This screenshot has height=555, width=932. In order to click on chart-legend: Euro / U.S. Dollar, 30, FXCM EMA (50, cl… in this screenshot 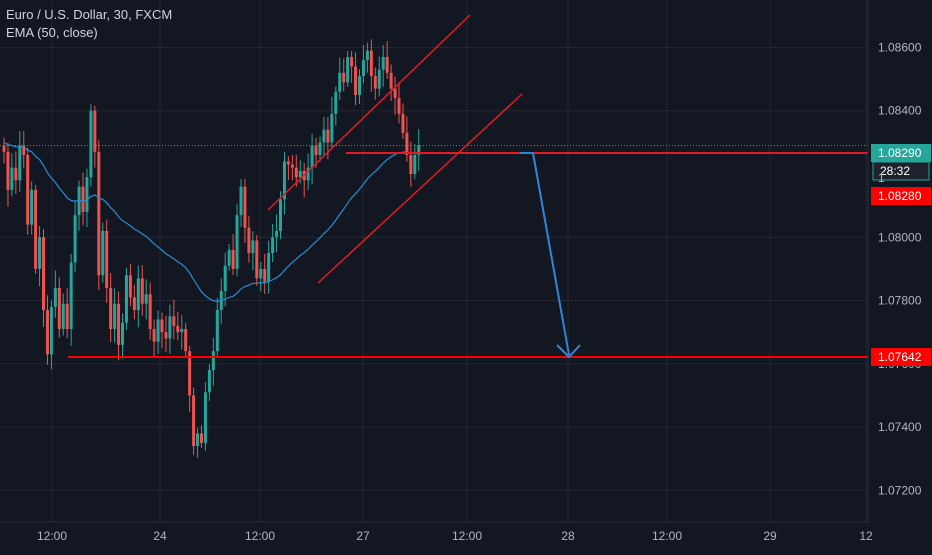, I will do `click(89, 24)`.